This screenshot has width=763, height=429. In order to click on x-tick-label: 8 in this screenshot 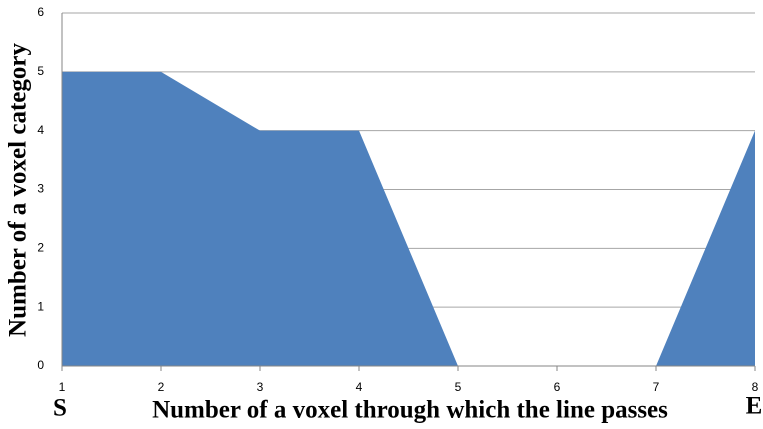, I will do `click(755, 387)`.